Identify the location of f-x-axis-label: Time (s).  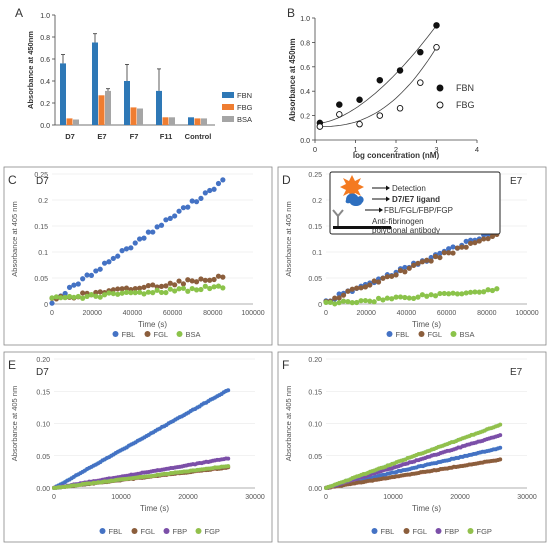
(426, 508).